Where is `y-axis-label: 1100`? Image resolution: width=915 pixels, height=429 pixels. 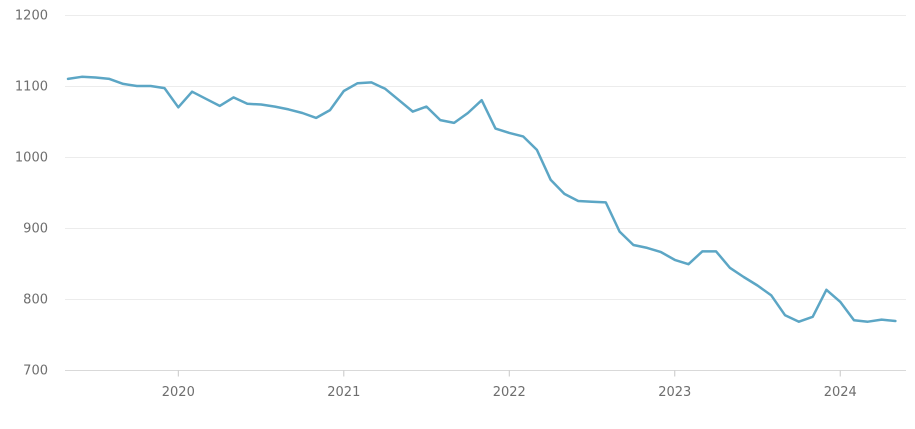 y-axis-label: 1100 is located at coordinates (31, 87).